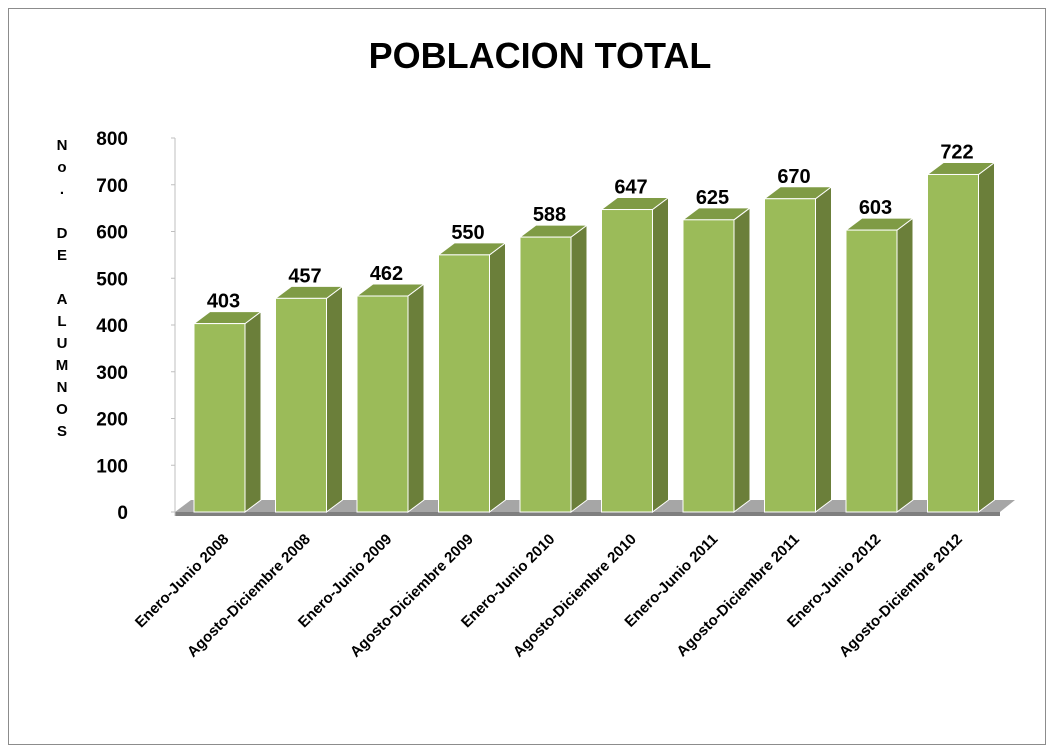 The width and height of the screenshot is (1055, 753). Describe the element at coordinates (793, 177) in the screenshot. I see `value-label: 670` at that location.